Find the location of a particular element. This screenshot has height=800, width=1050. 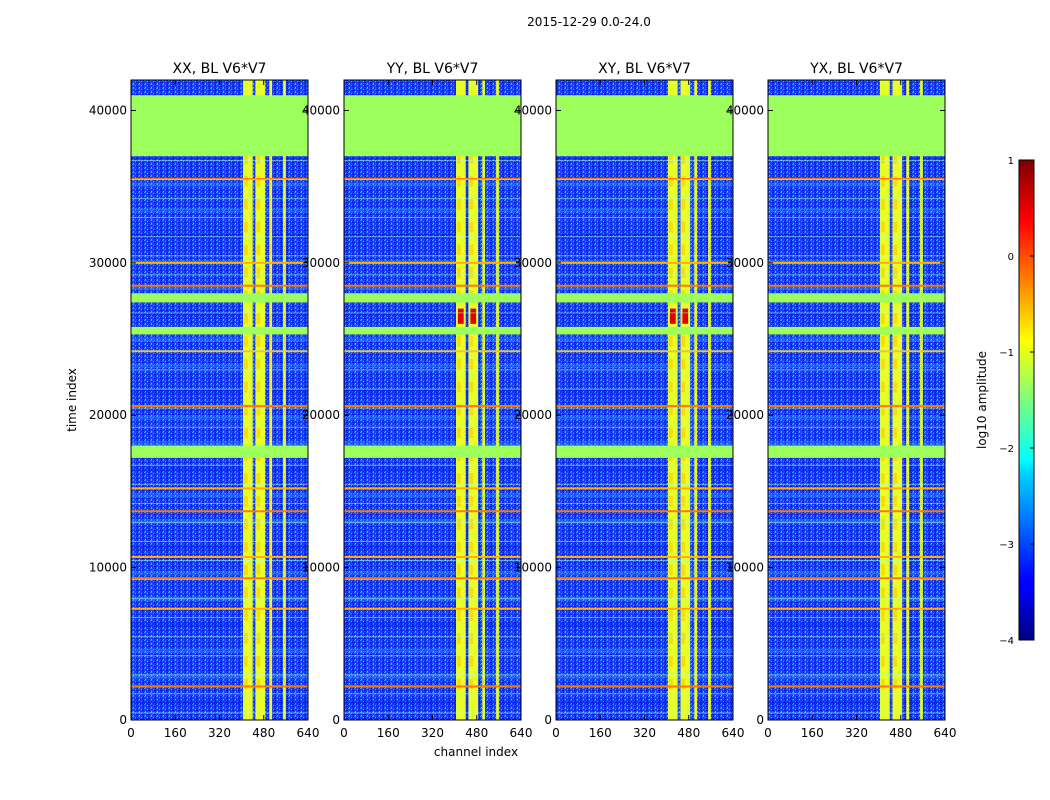

heatmap-background is located at coordinates (644, 400).